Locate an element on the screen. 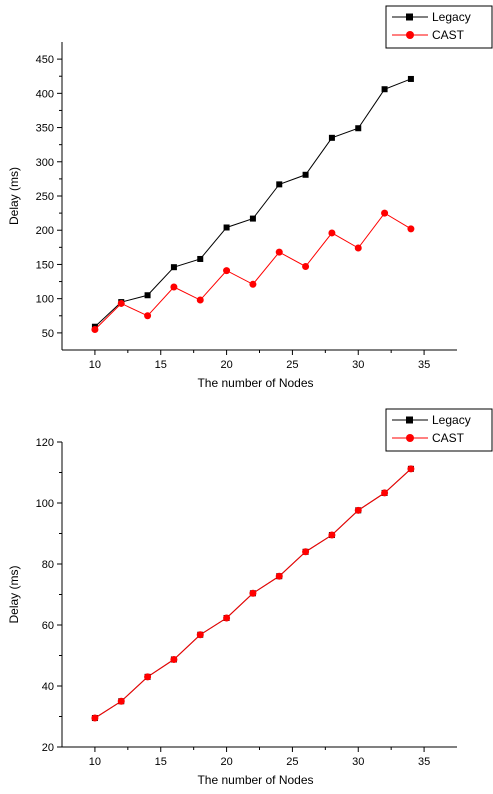  y-tick-label: 450 is located at coordinates (45, 60).